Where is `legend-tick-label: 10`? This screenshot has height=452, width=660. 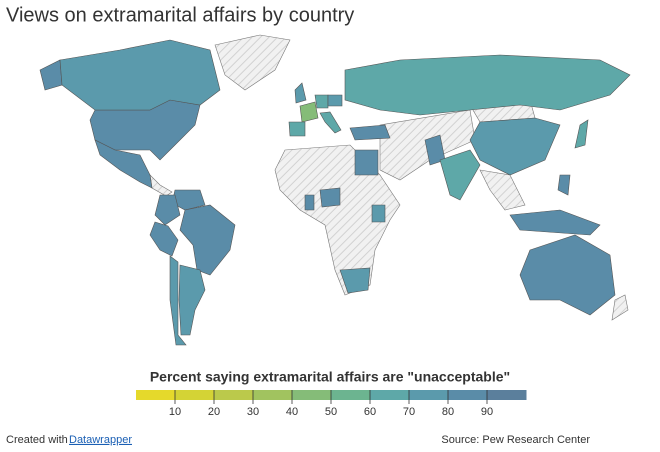 legend-tick-label: 10 is located at coordinates (175, 412).